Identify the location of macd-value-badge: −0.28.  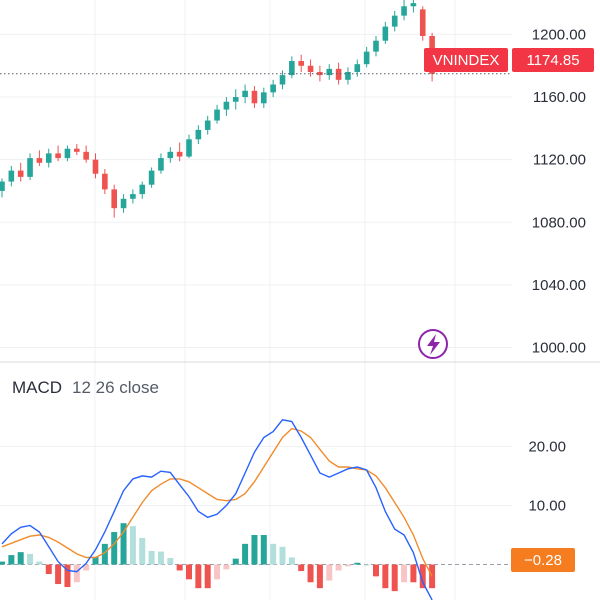
(543, 560).